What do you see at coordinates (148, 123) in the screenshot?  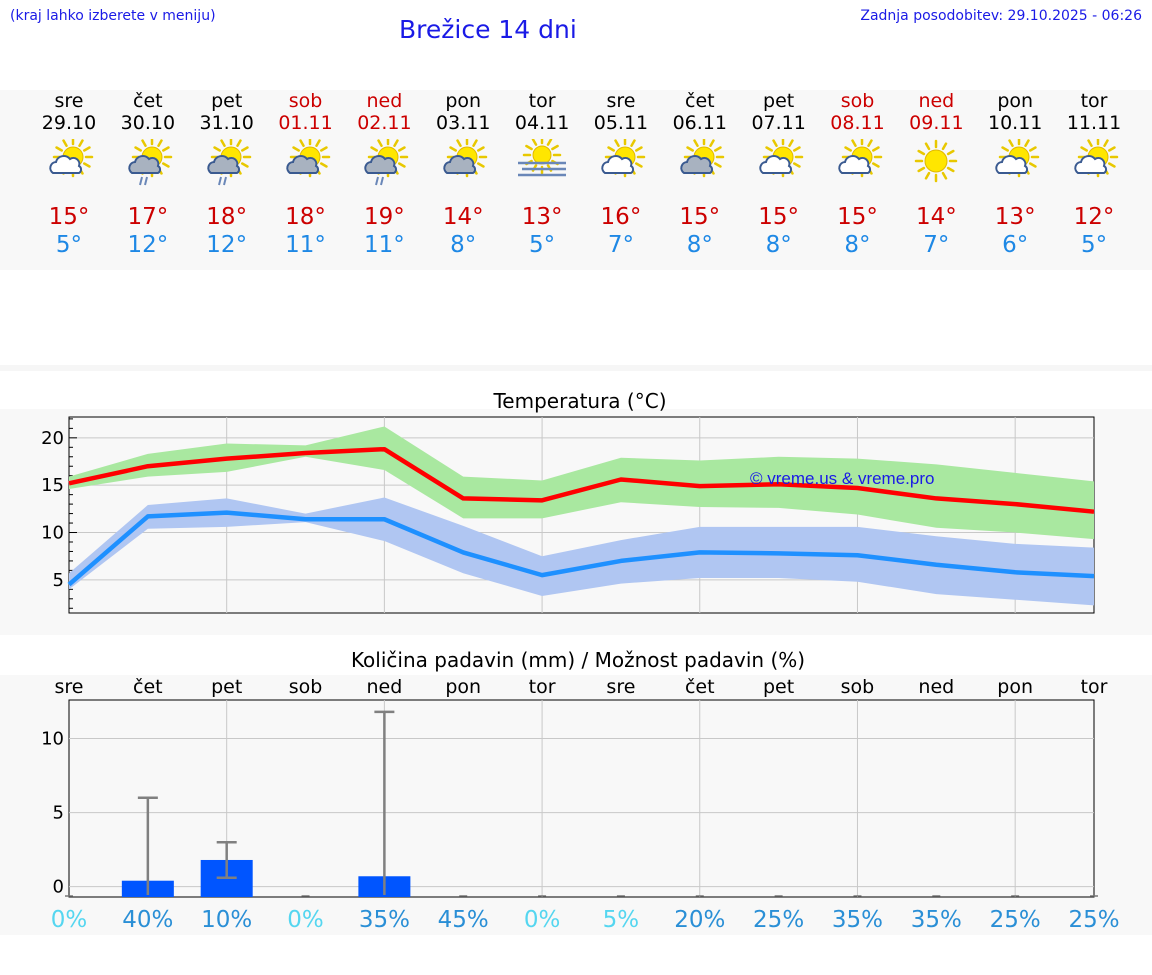 I see `day-date: 30.10` at bounding box center [148, 123].